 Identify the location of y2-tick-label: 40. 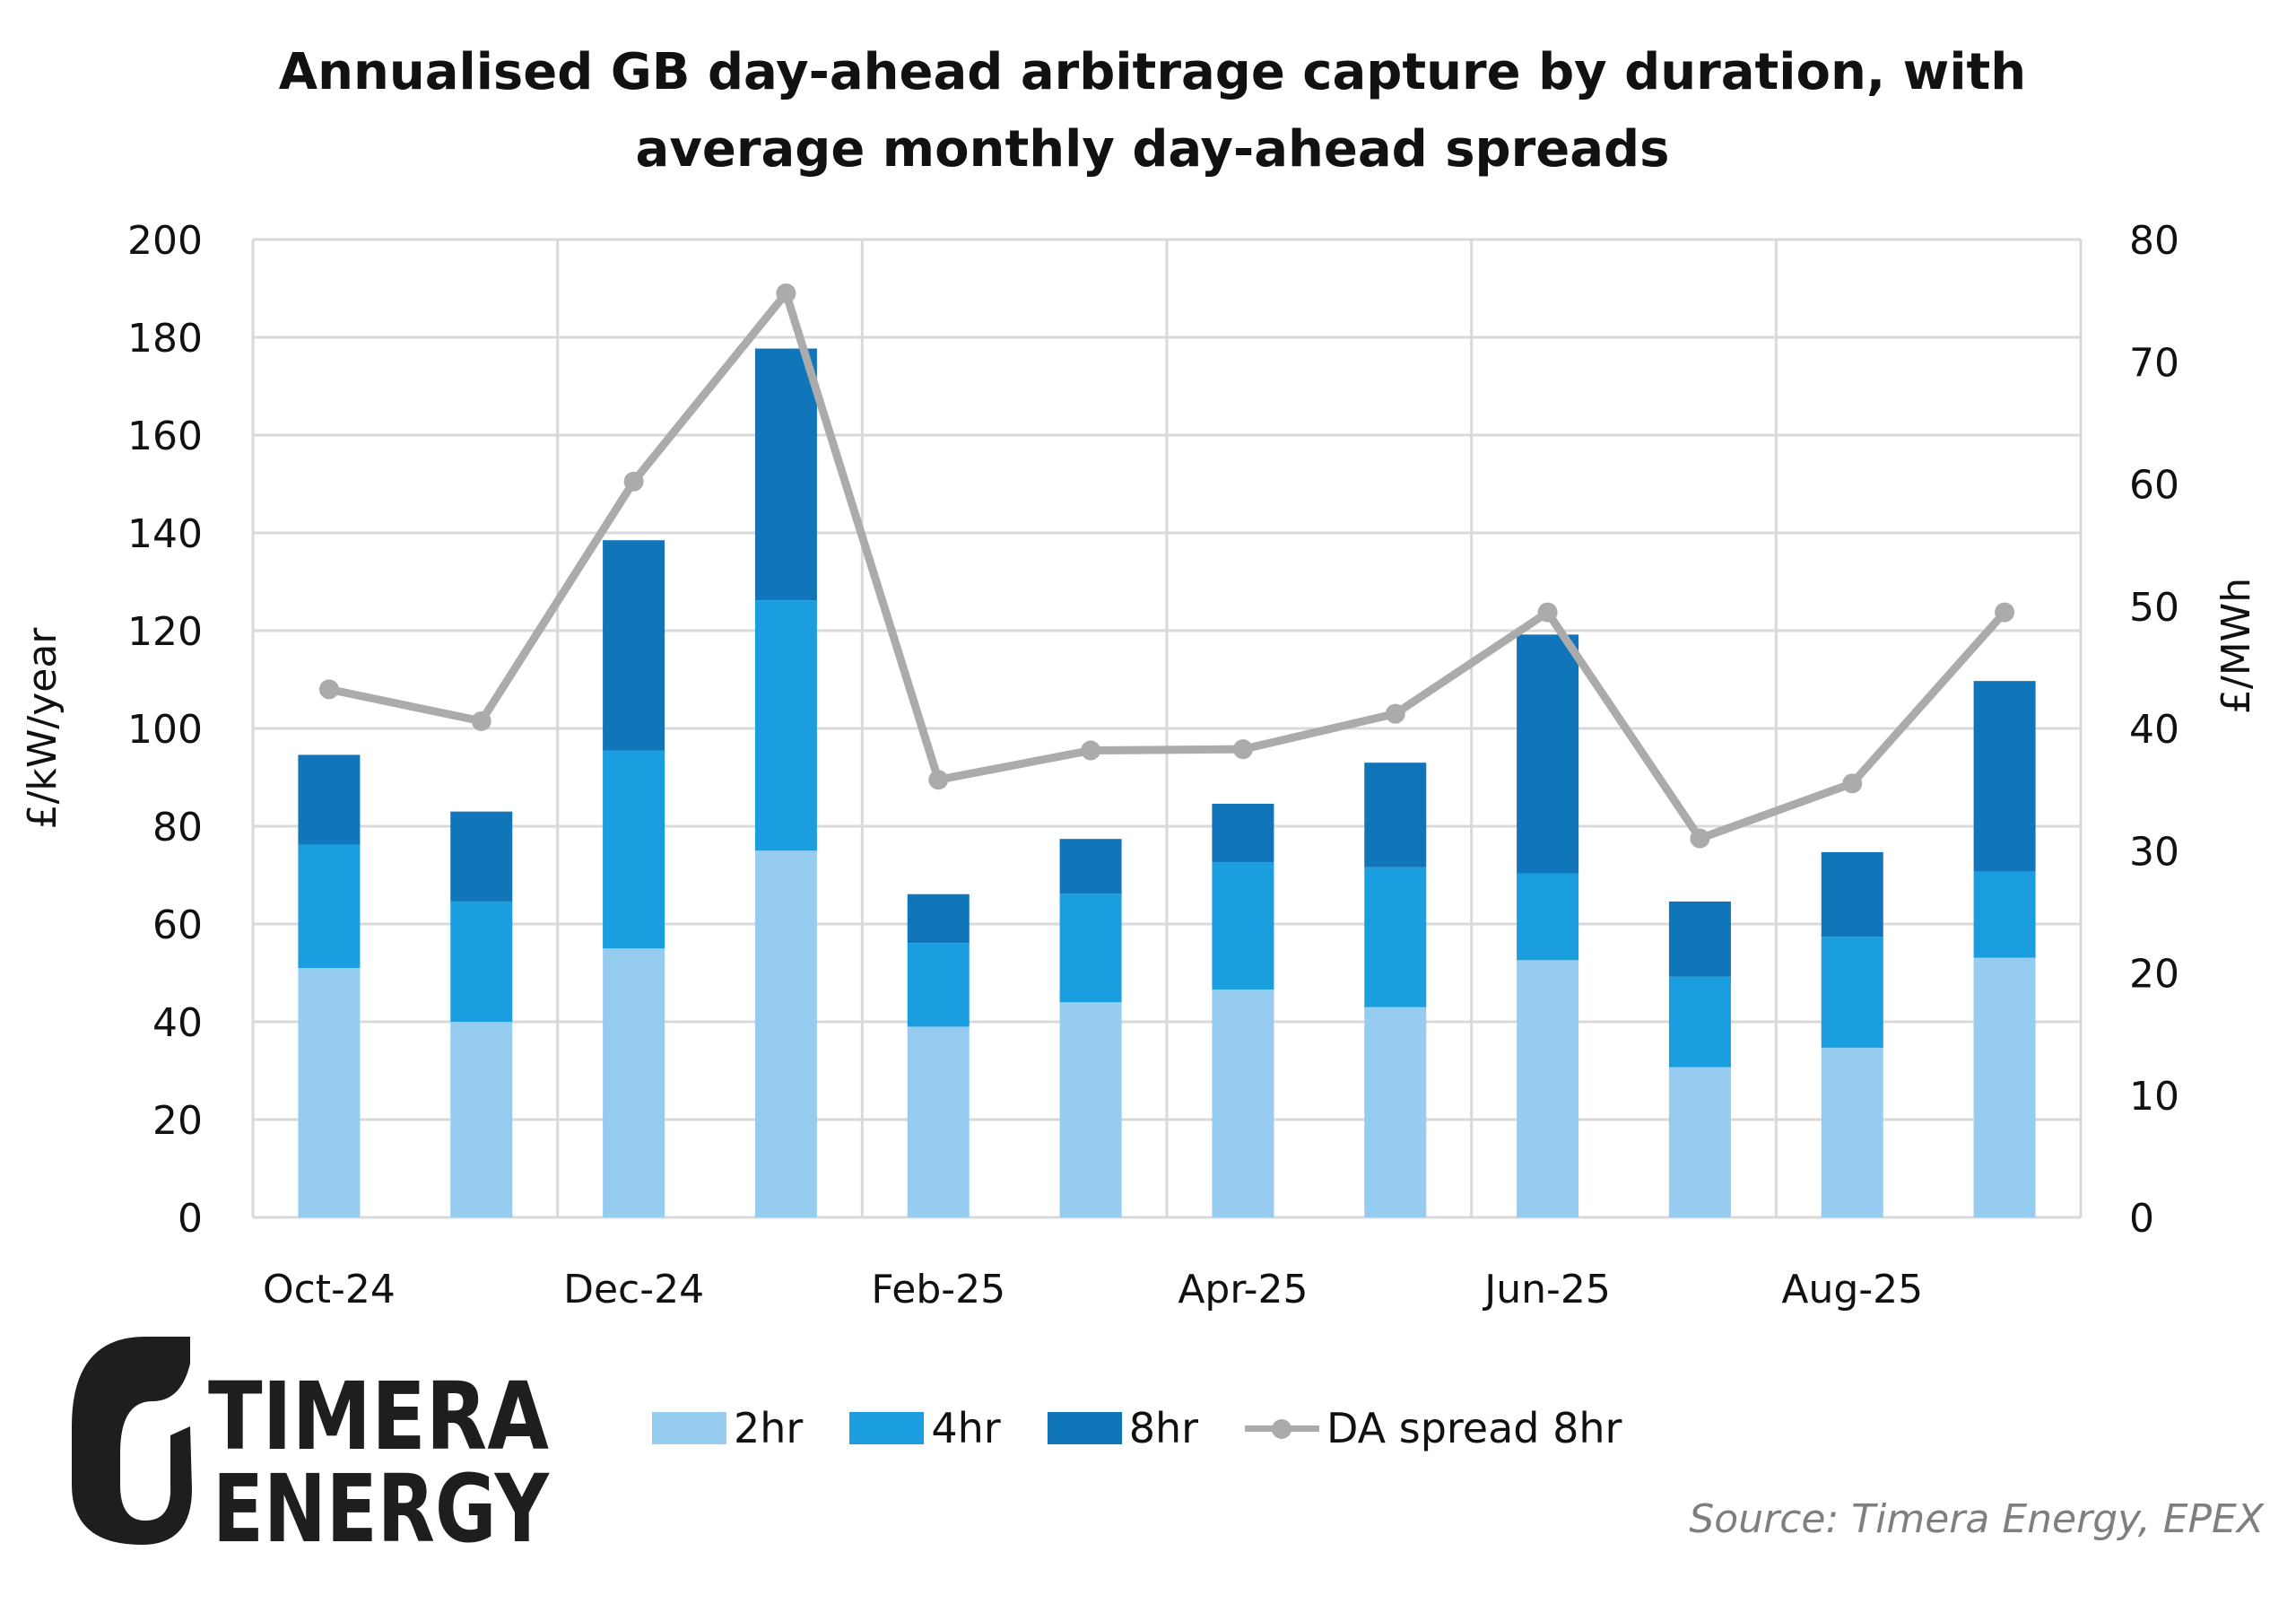
(2154, 730).